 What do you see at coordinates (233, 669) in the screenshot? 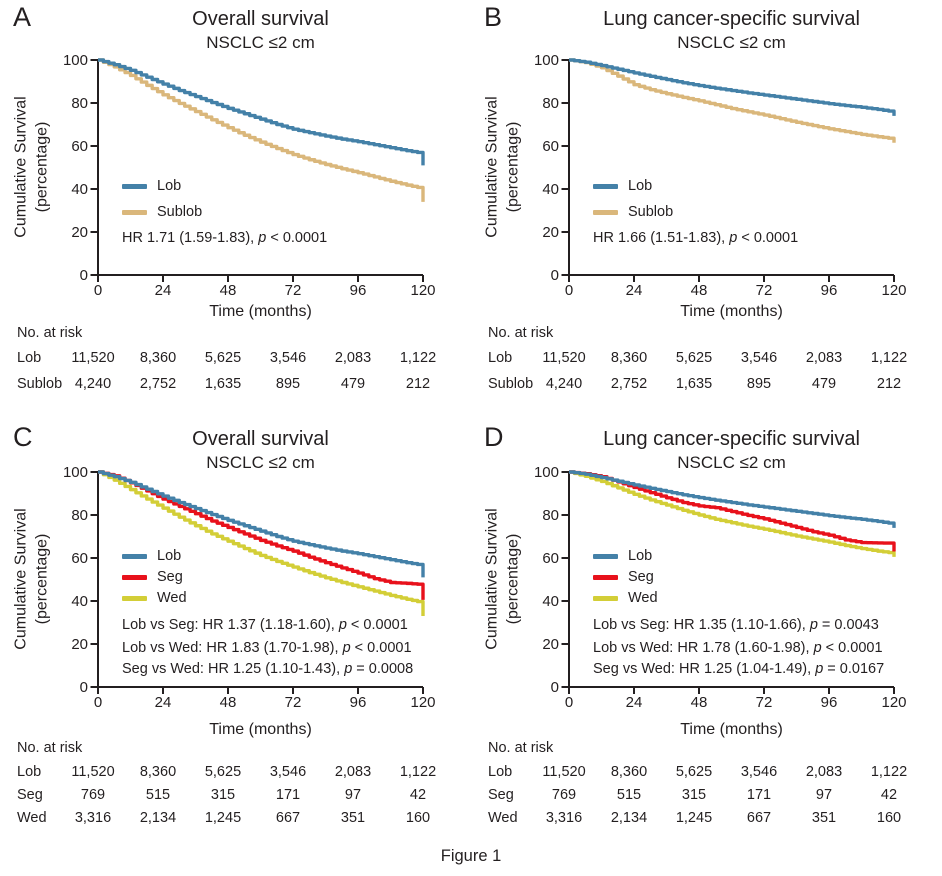
I see `hr-stat-before: Seg vs Wed: HR 1.25 (1.10-1.43),` at bounding box center [233, 669].